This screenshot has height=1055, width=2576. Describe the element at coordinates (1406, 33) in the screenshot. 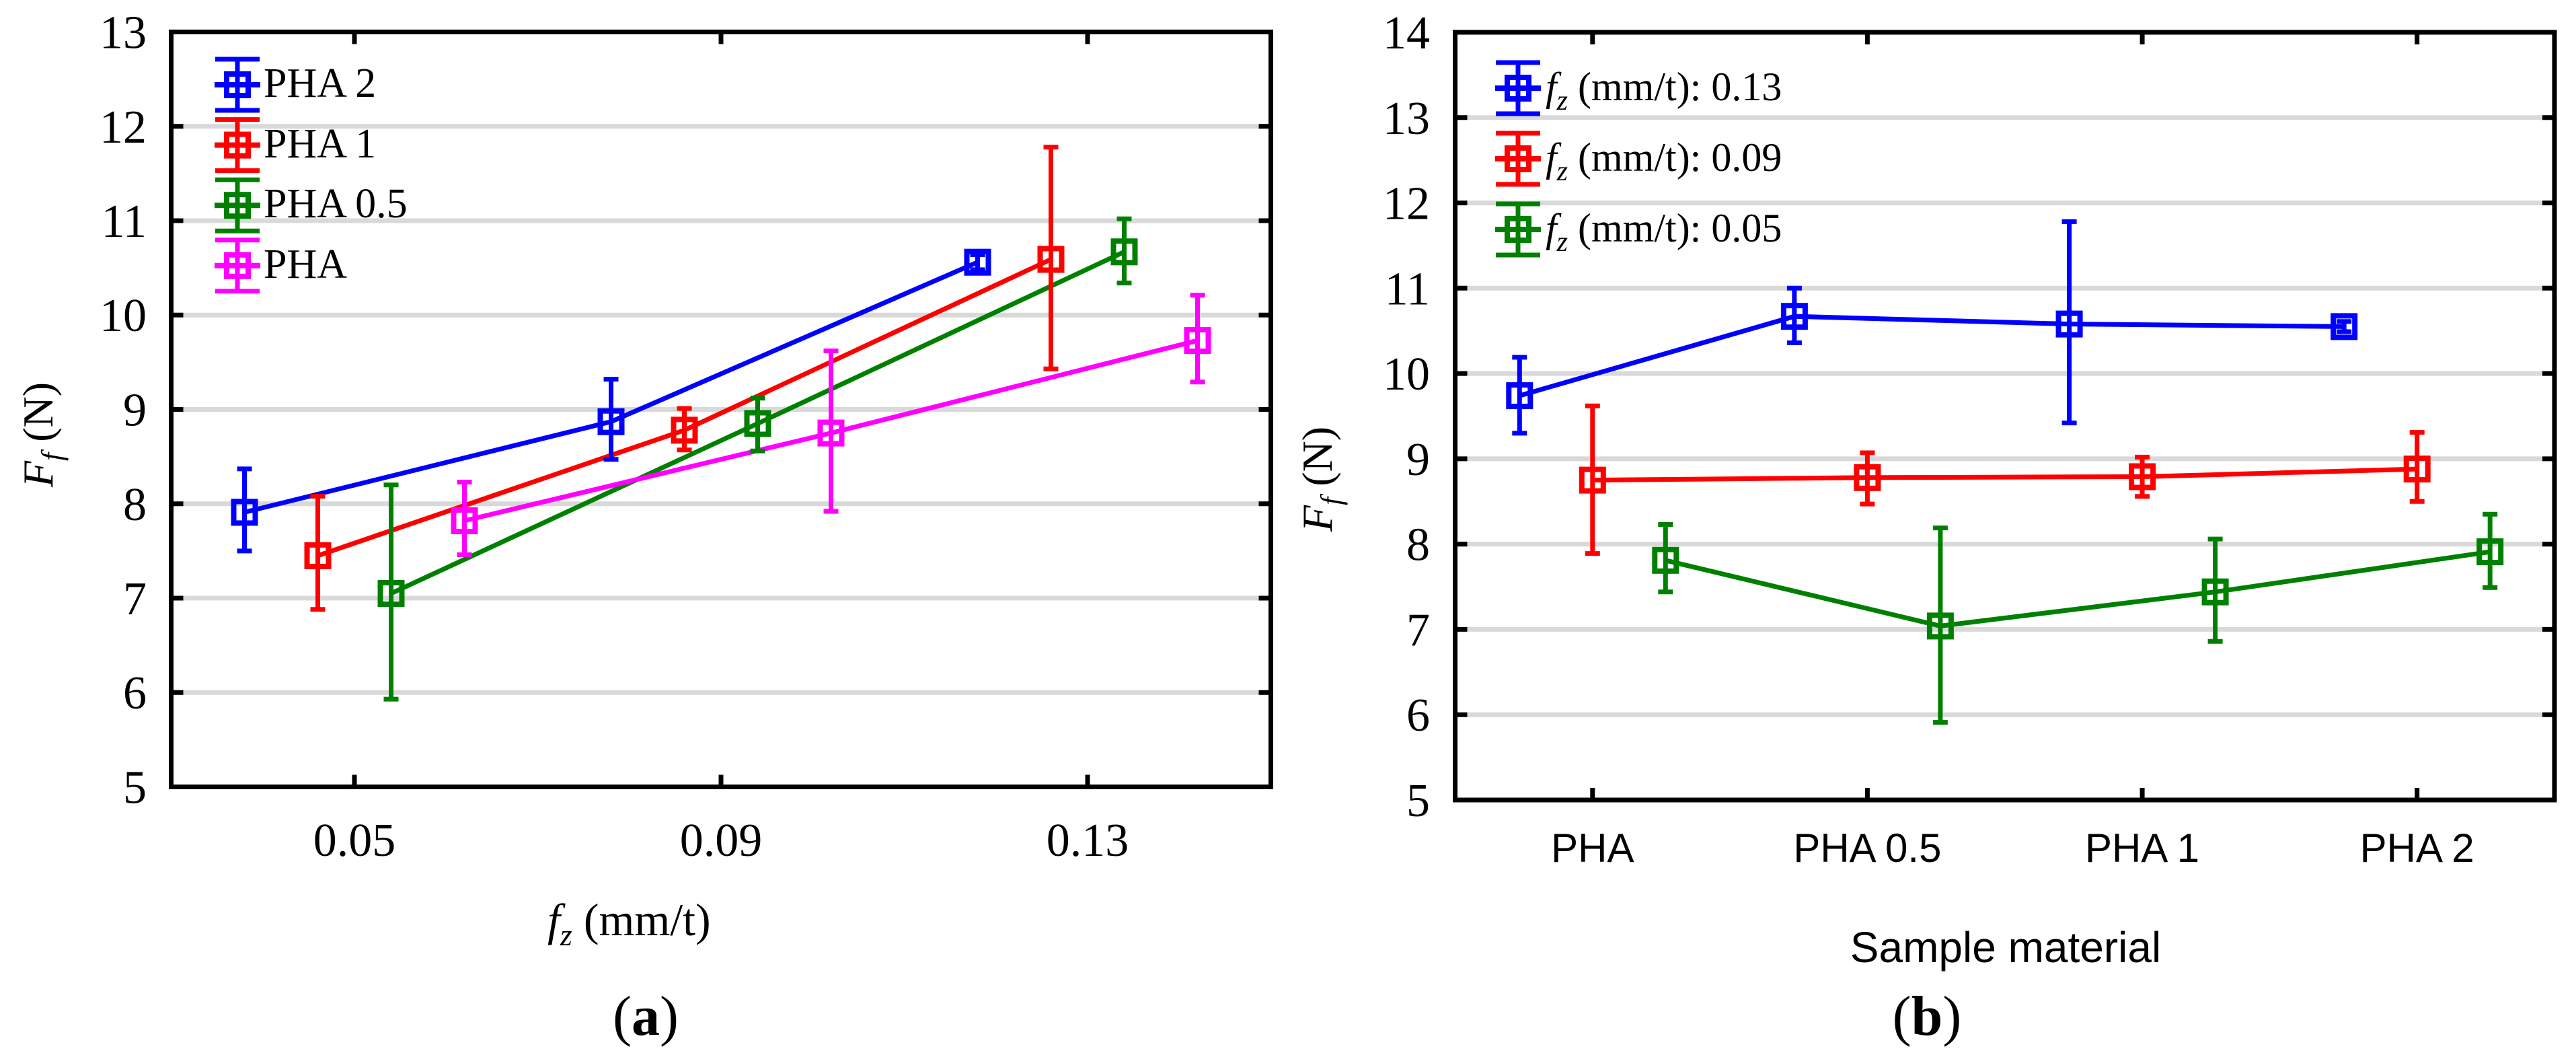

I see `svg-text: 14` at that location.